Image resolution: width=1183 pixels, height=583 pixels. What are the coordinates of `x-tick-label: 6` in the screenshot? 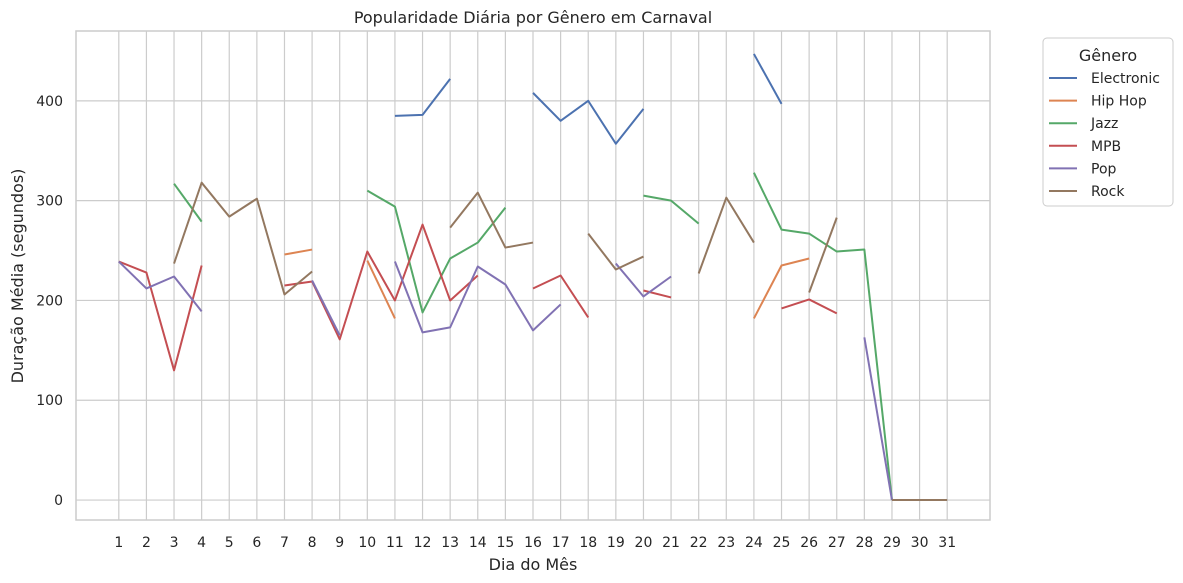 It's located at (256, 543).